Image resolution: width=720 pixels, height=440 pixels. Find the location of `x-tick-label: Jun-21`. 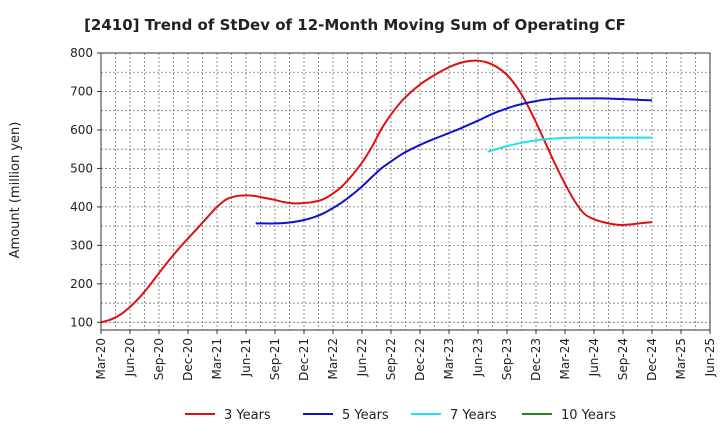

x-tick-label: Jun-21 is located at coordinates (246, 357).